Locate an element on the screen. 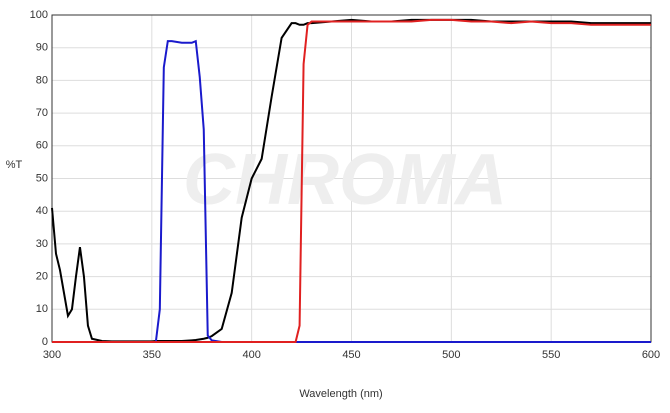 The height and width of the screenshot is (413, 670). watermark: CHROMA is located at coordinates (345, 180).